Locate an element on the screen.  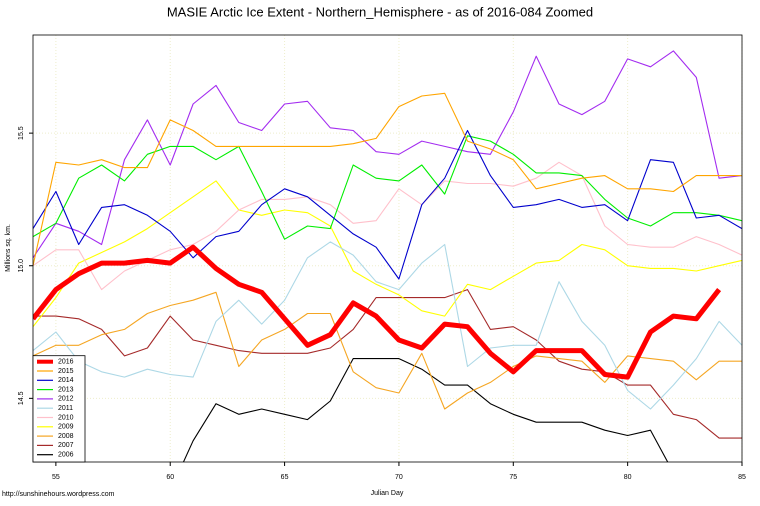
legend-label: 2011 is located at coordinates (65, 408).